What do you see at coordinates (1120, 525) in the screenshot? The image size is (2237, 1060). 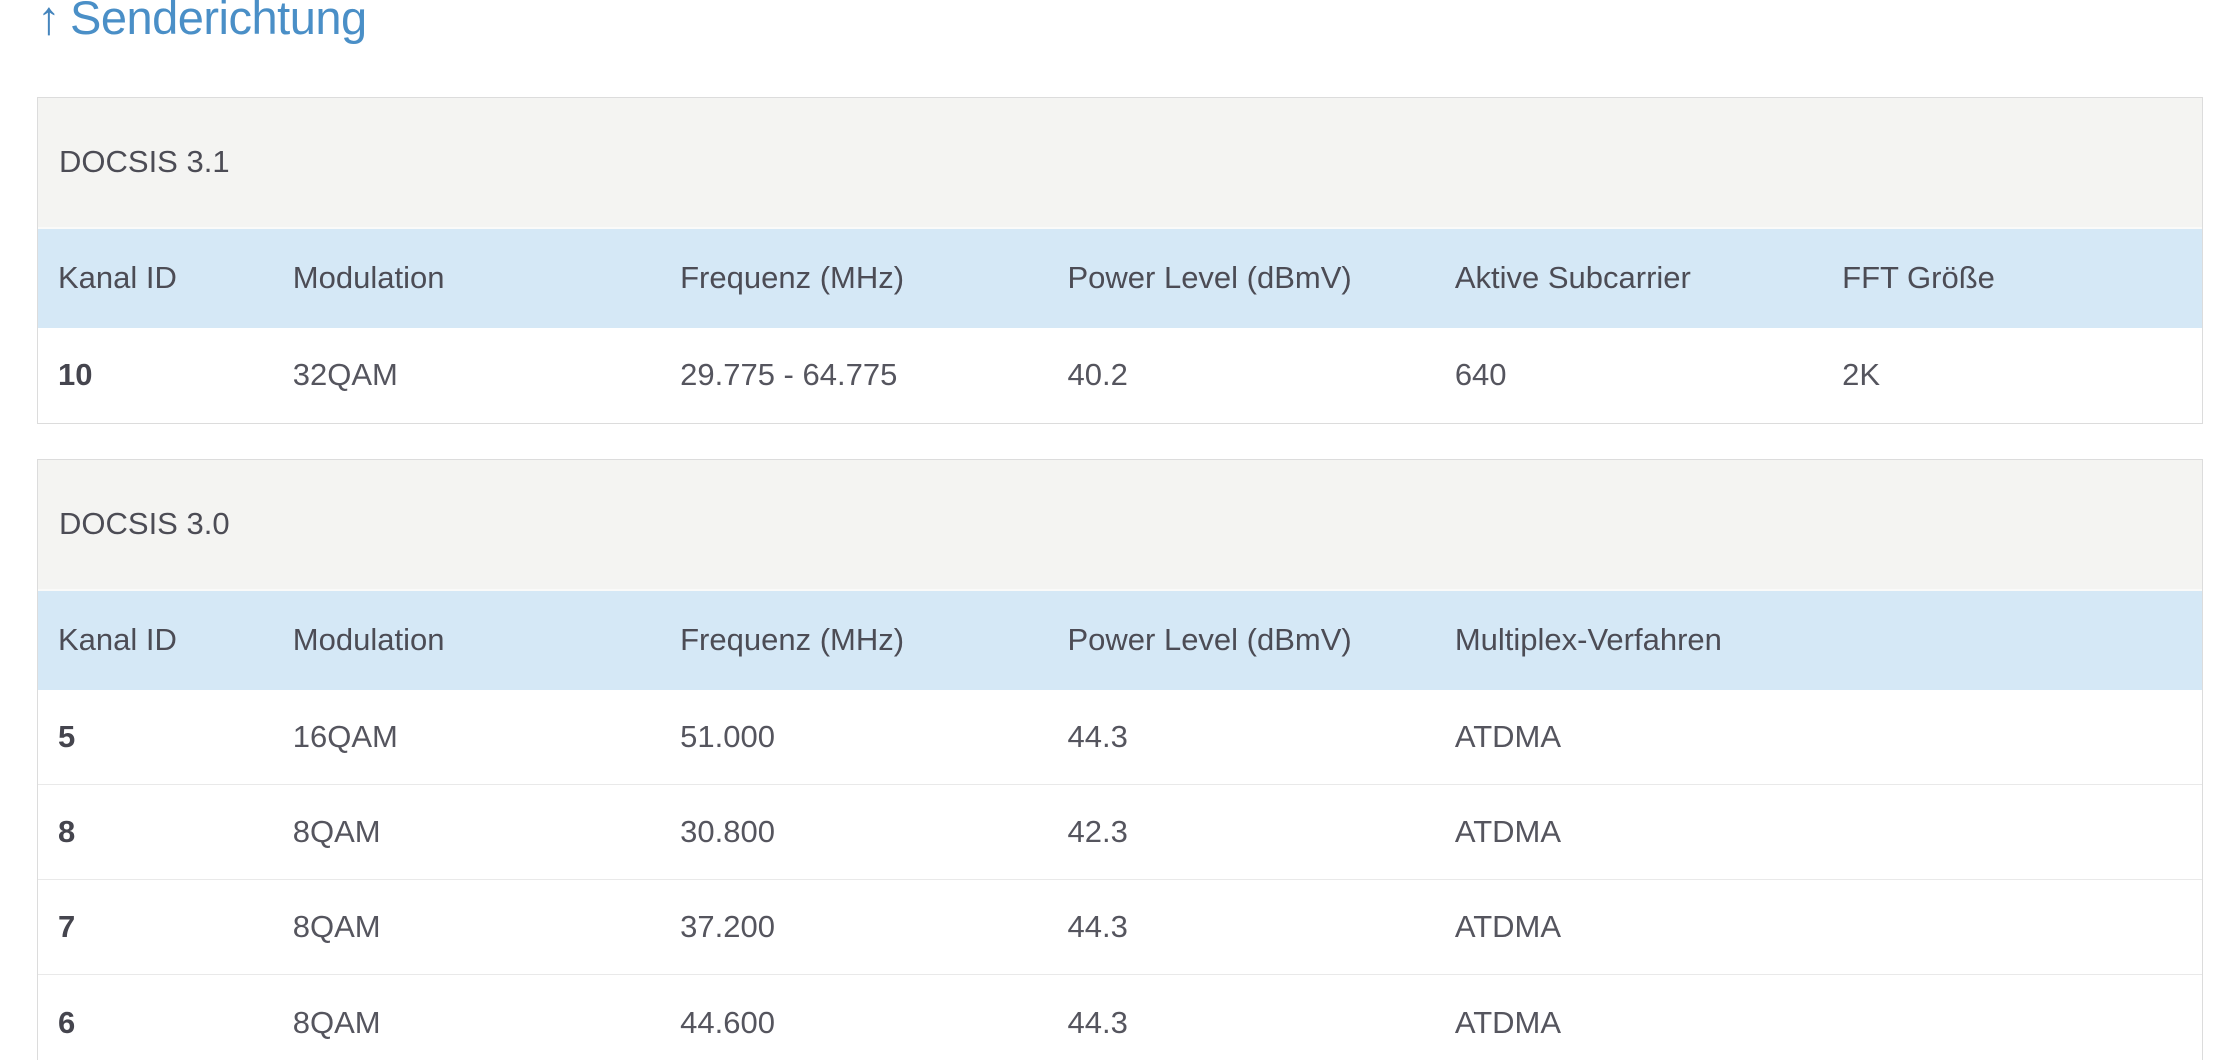 I see `section-title: DOCSIS 3.0` at bounding box center [1120, 525].